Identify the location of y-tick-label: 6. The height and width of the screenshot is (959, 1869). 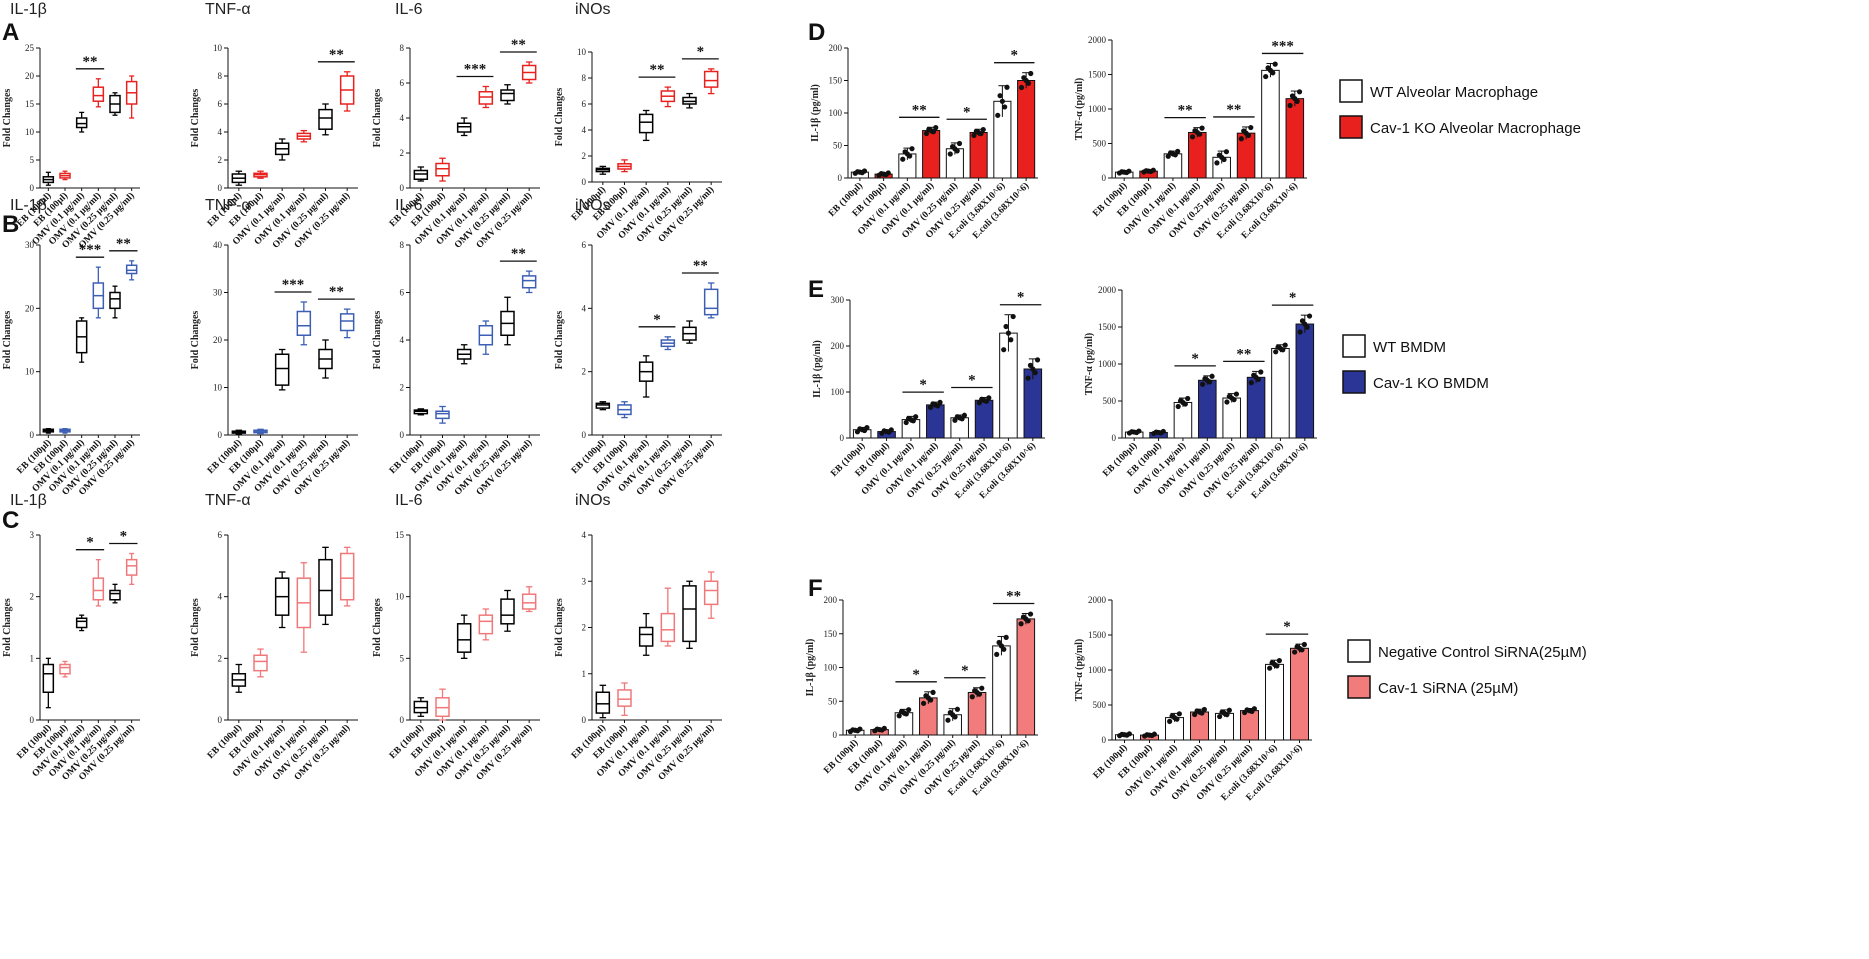
(584, 245).